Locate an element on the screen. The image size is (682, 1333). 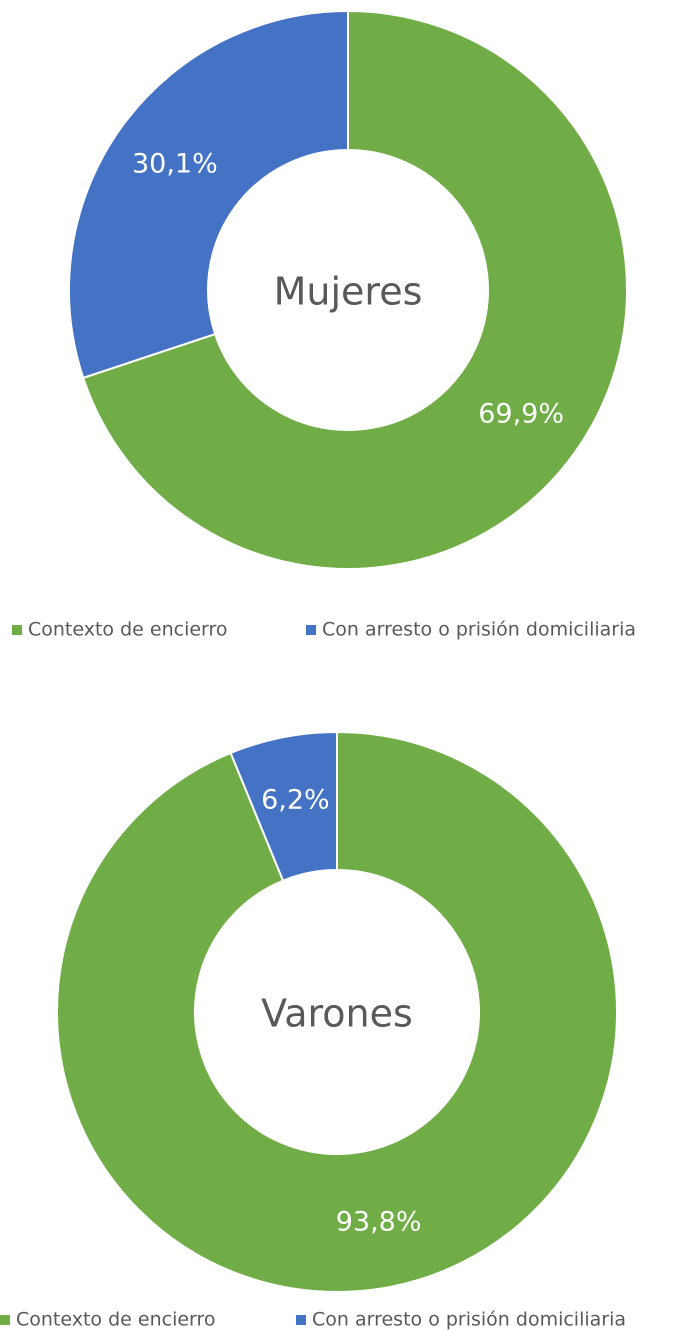
center-title: Mujeres is located at coordinates (348, 292).